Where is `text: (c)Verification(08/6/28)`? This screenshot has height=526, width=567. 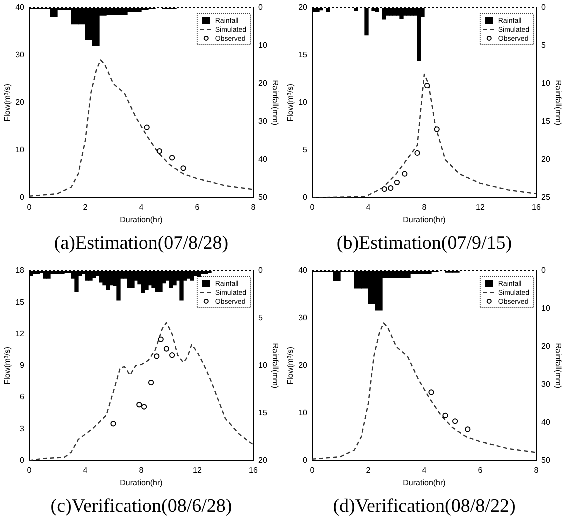
text: (c)Verification(08/6/28) is located at coordinates (142, 507).